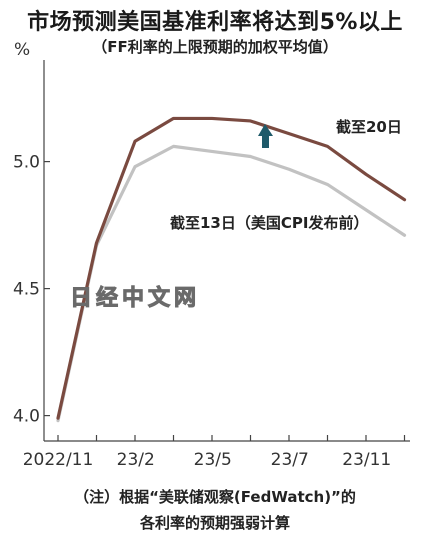 This screenshot has height=544, width=430. I want to click on x-tick-label: 23/2, so click(136, 460).